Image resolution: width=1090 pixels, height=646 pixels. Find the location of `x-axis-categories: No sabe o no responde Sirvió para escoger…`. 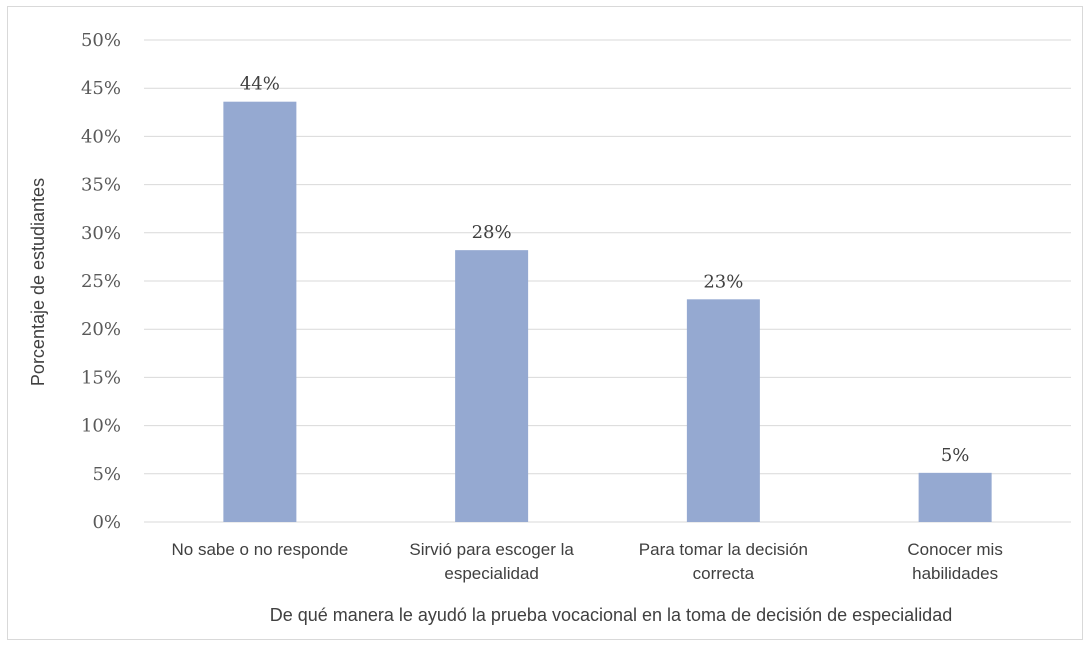

x-axis-categories: No sabe o no responde Sirvió para escoger… is located at coordinates (587, 561).